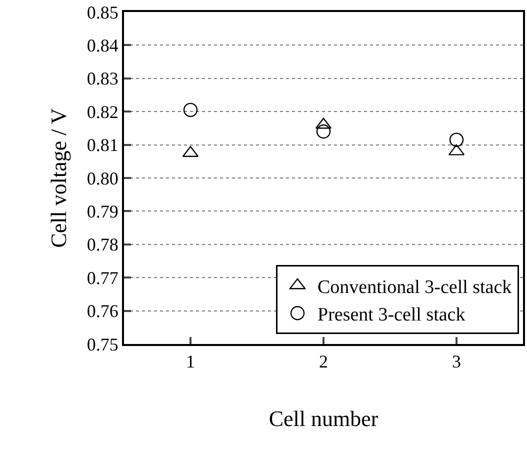 This screenshot has height=456, width=527. Describe the element at coordinates (392, 315) in the screenshot. I see `legend-label: Present 3-cell stack` at that location.